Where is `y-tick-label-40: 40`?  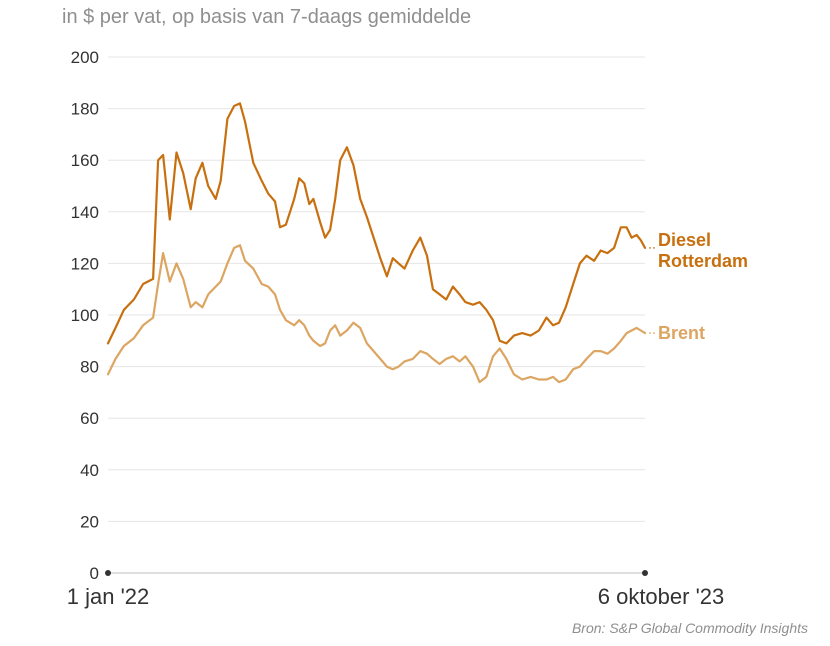 y-tick-label-40: 40 is located at coordinates (89, 470).